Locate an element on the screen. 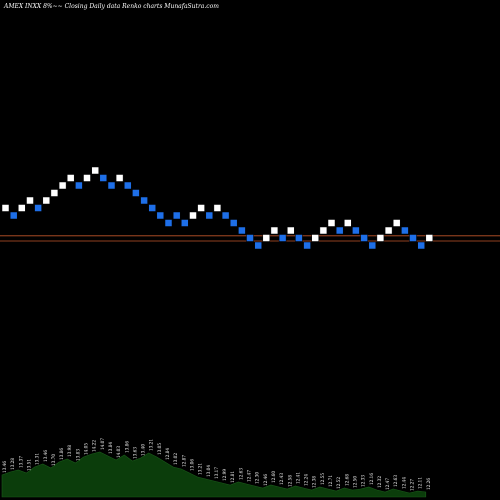 The image size is (500, 500). price-label-4: 13.31 is located at coordinates (37, 459).